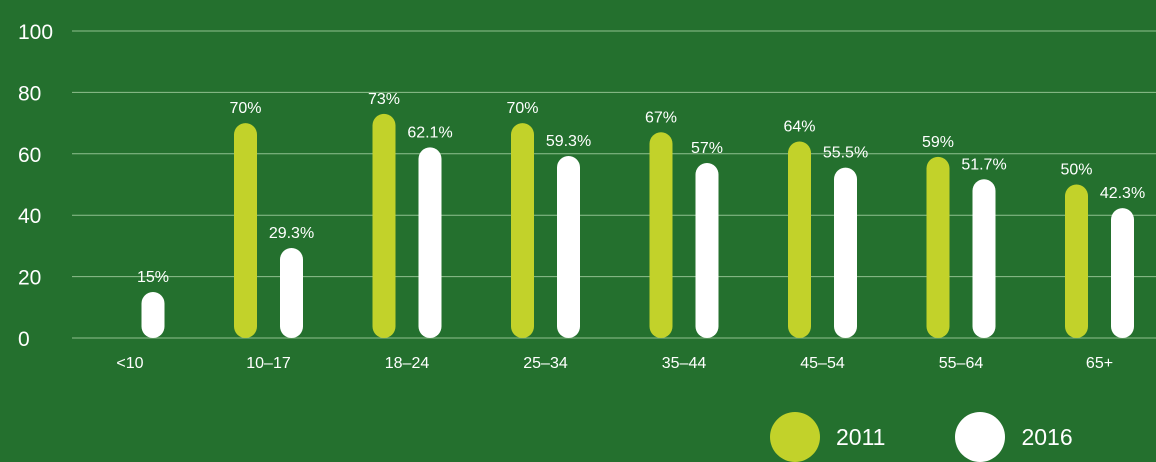 The image size is (1156, 462). Describe the element at coordinates (827, 437) in the screenshot. I see `legend-item-2011: 2011` at that location.